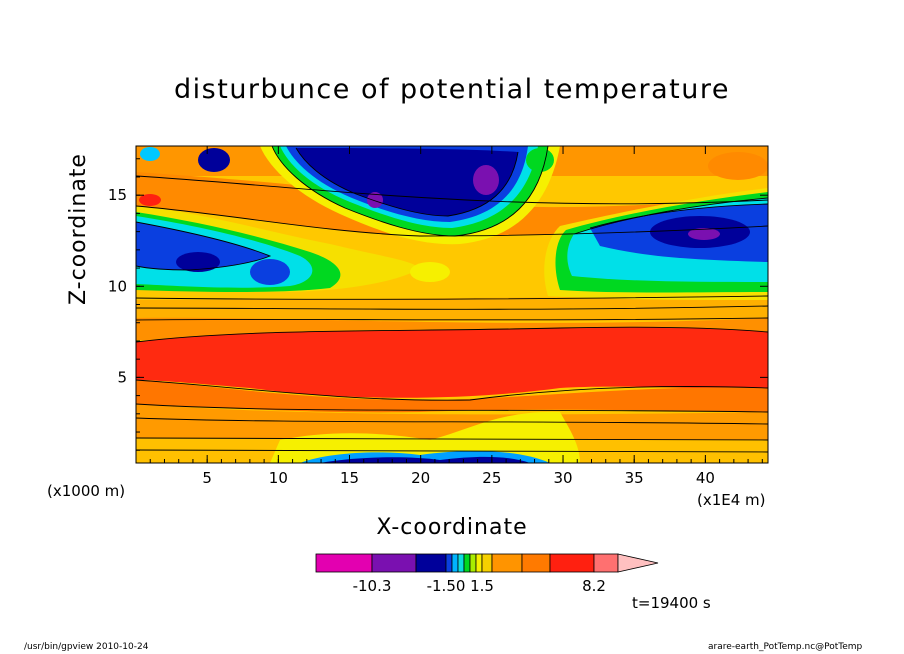 The width and height of the screenshot is (904, 654). I want to click on y-tick-label: 15, so click(117, 195).